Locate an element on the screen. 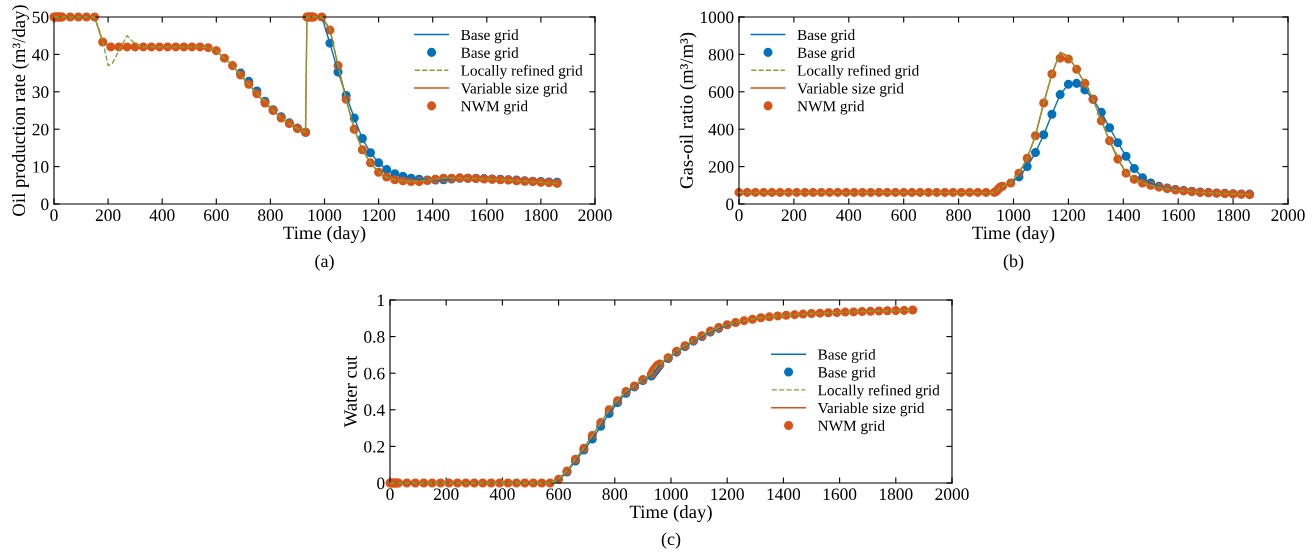 This screenshot has width=1312, height=554. text: (c) is located at coordinates (671, 540).